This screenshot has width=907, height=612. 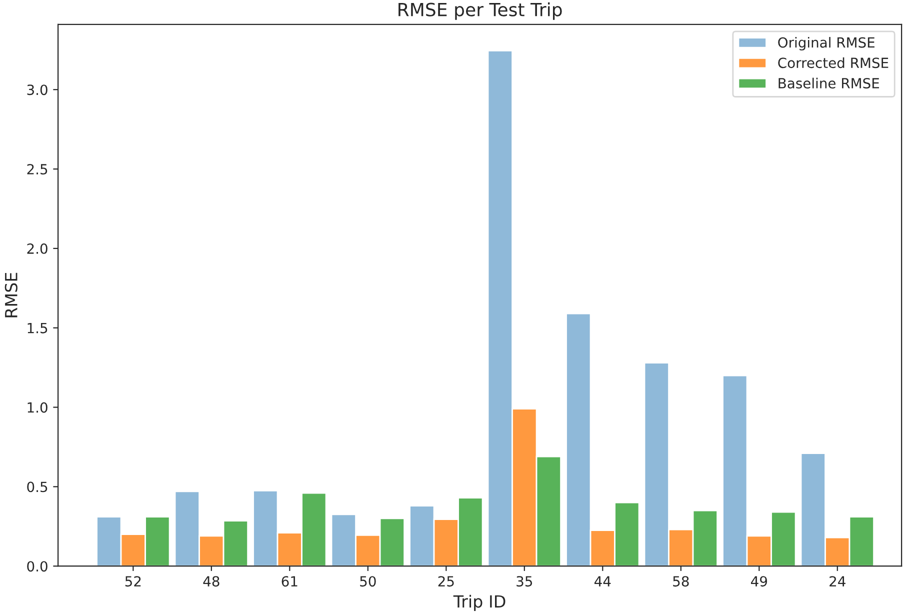 I want to click on y-tick-label: 1.5, so click(x=38, y=328).